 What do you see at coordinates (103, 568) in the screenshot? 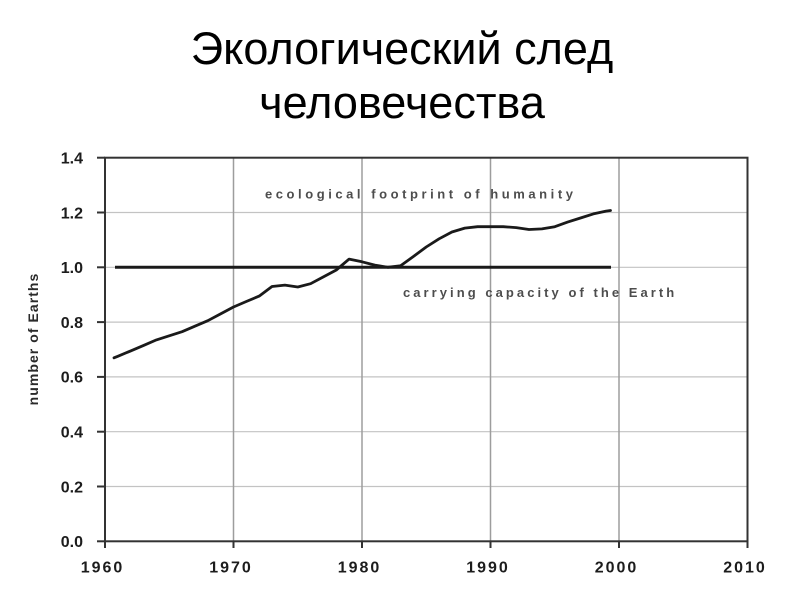
I see `svg-text: 1960` at bounding box center [103, 568].